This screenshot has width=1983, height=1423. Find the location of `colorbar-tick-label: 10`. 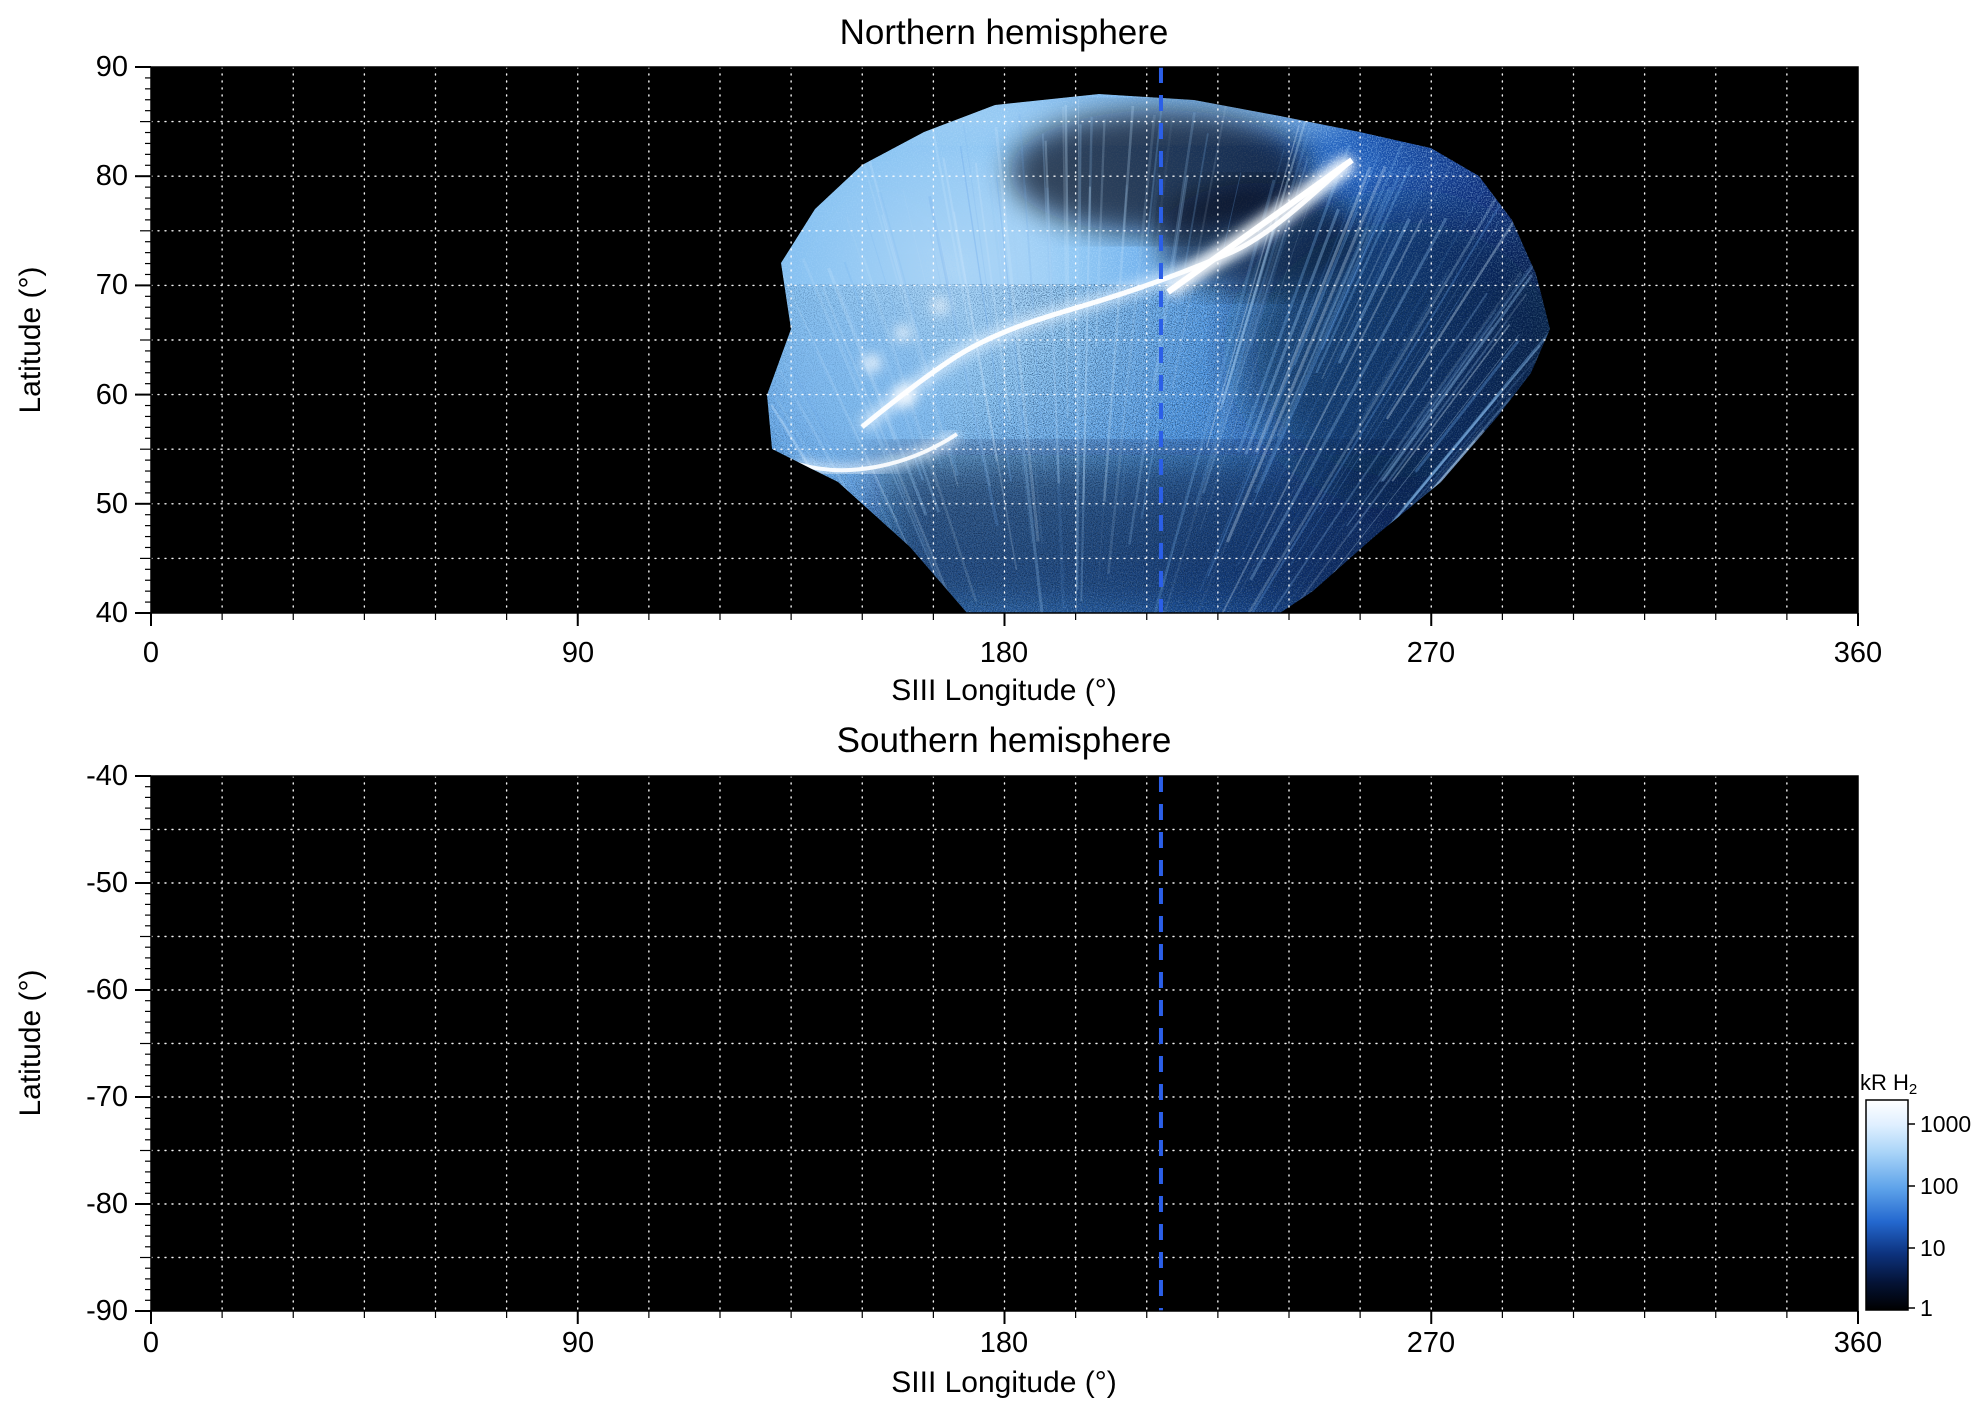

colorbar-tick-label: 10 is located at coordinates (1933, 1248).